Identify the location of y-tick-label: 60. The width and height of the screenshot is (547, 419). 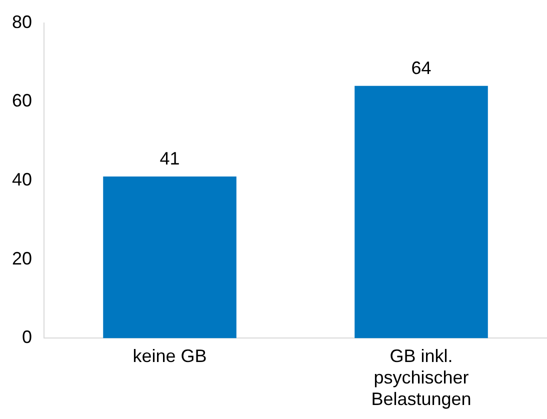
(22, 100).